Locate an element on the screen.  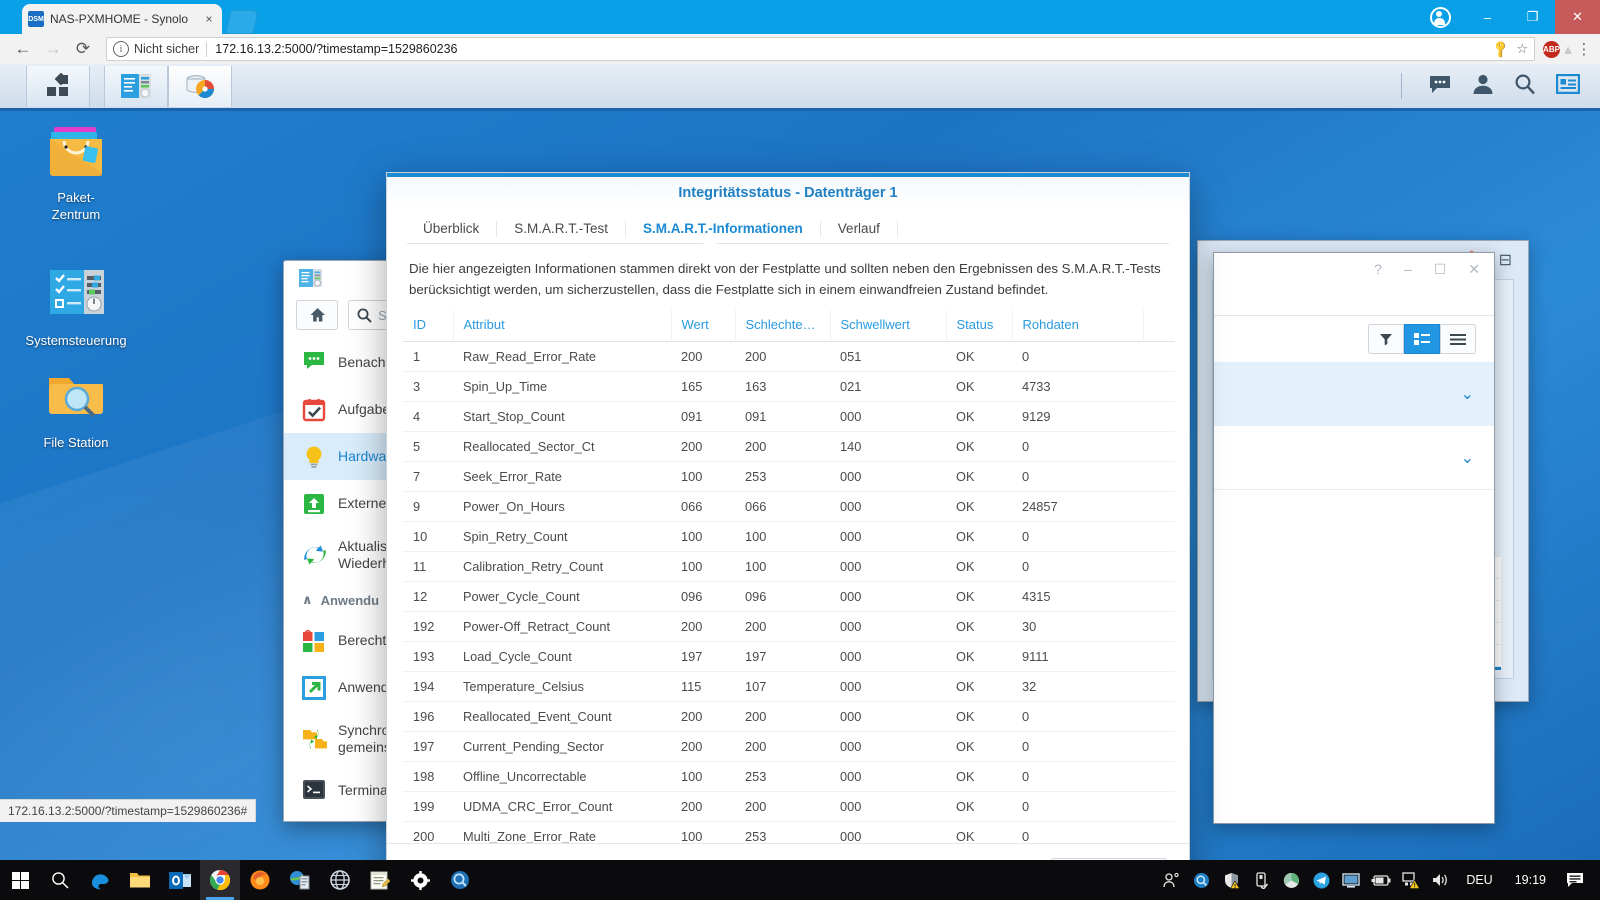
maximize-icon: ☐ is located at coordinates (1440, 268).